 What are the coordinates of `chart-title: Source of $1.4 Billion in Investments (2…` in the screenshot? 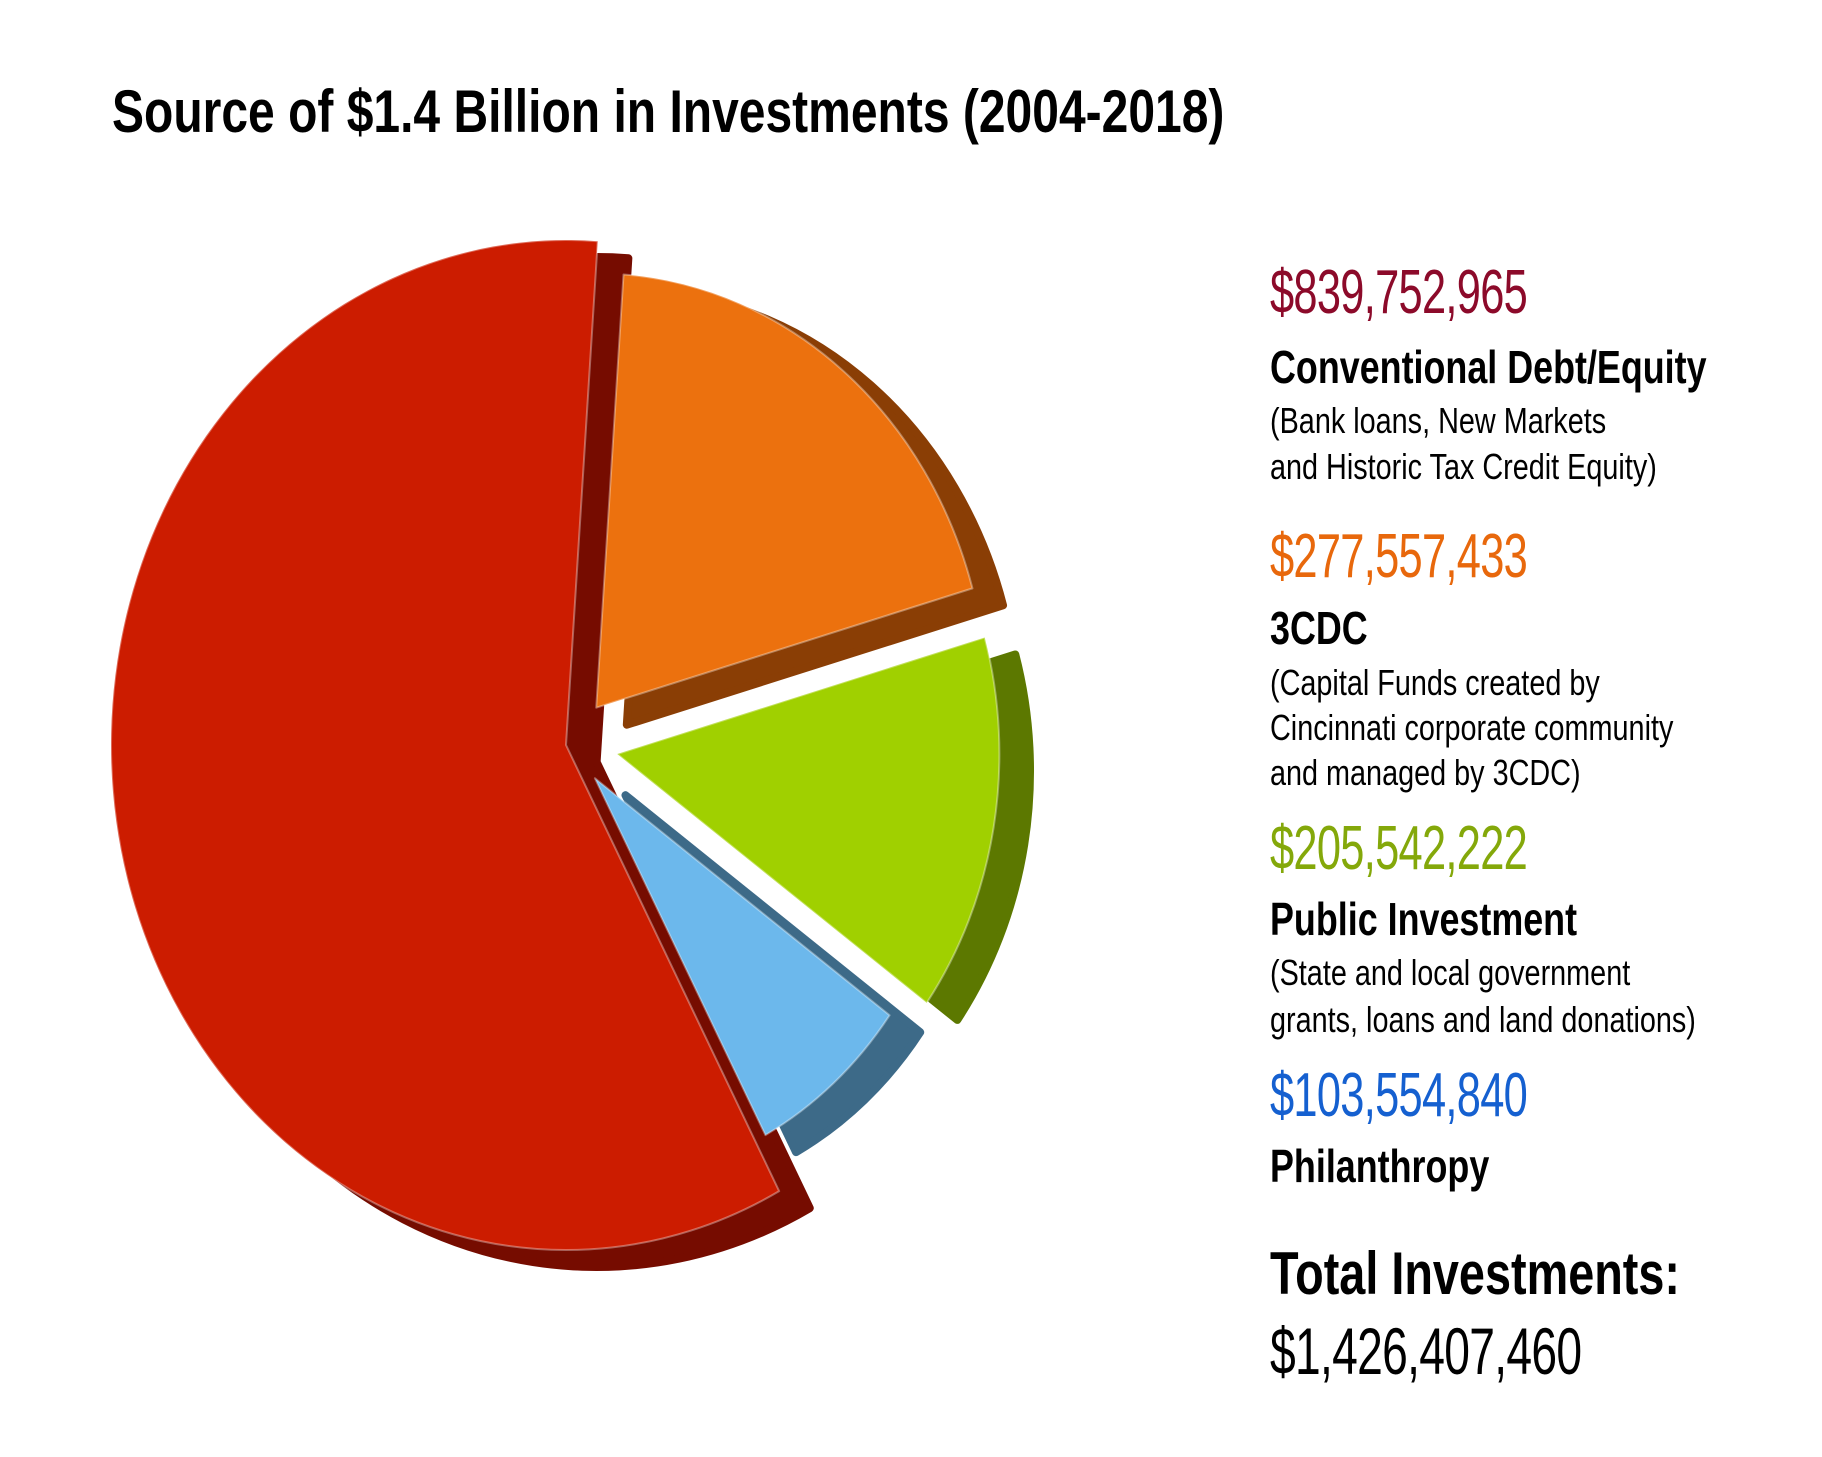 It's located at (668, 111).